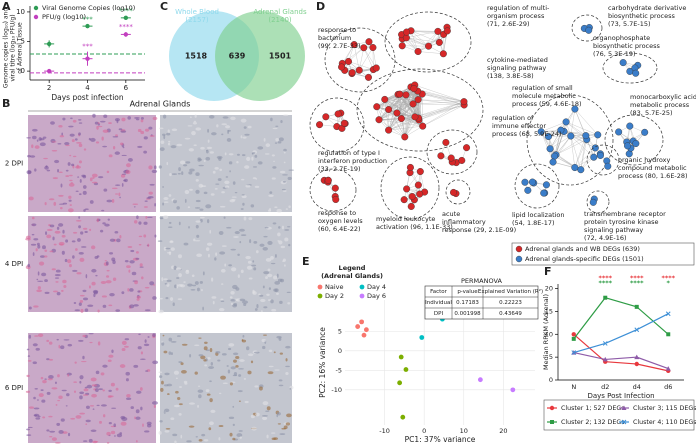 Image resolution: width=696 pixels, height=445 pixels. Describe the element at coordinates (352, 276) in the screenshot. I see `legend-title: (Adrenal Glands)` at that location.